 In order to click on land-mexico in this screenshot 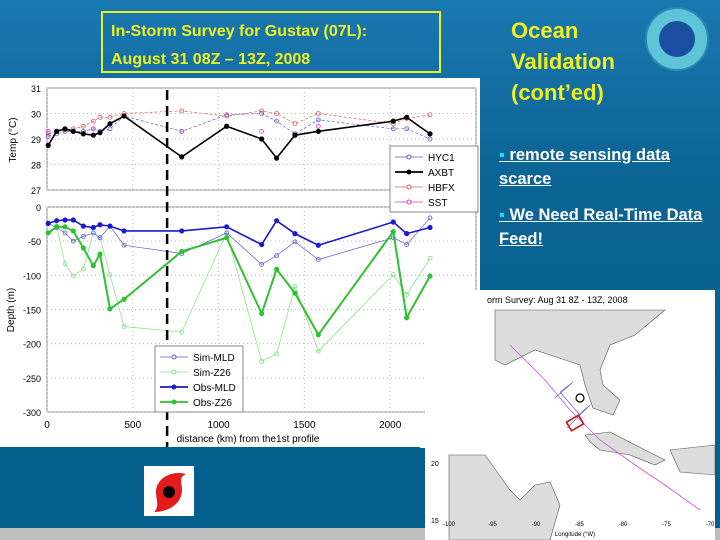, I will do `click(504, 497)`.